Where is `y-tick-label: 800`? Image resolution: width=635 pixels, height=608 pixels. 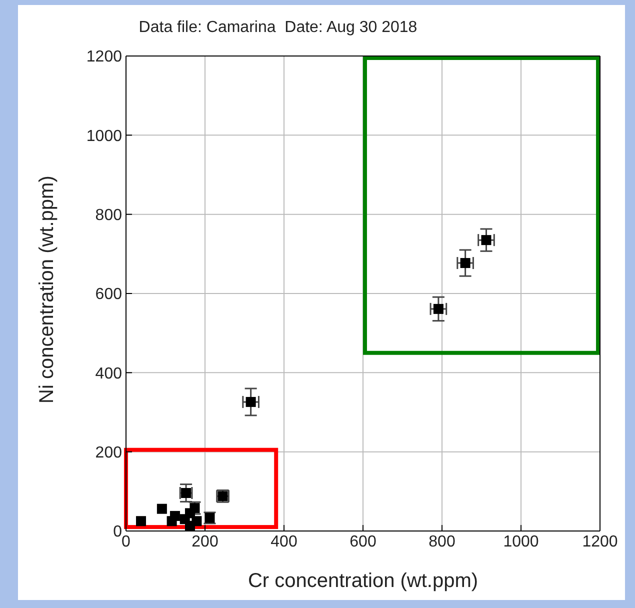 y-tick-label: 800 is located at coordinates (108, 215).